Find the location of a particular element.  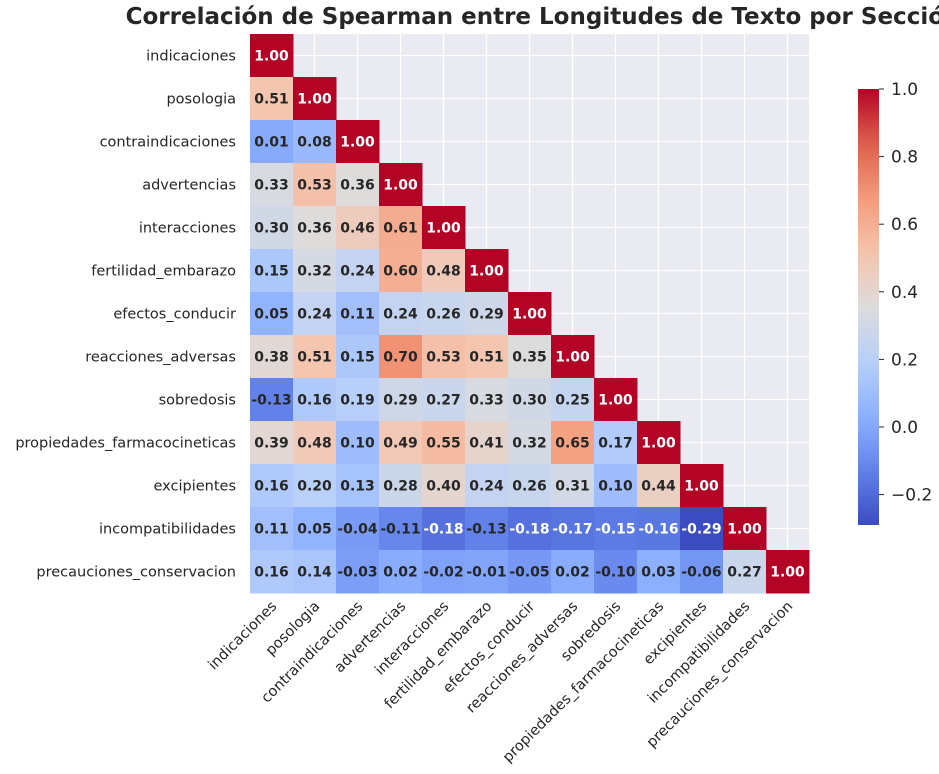

cell-value-label: -0.18 is located at coordinates (529, 530).